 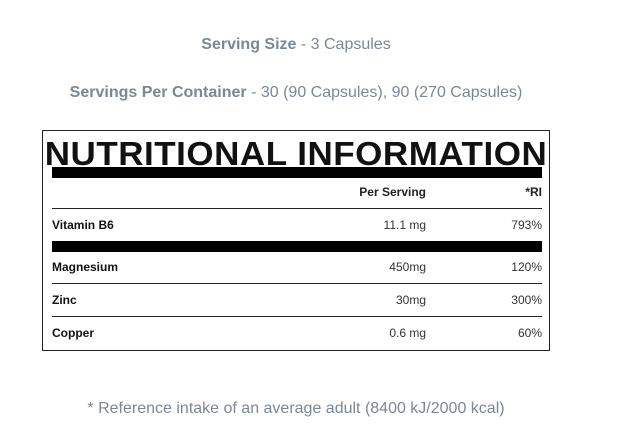 I want to click on serving-size: Serving Size - 3 Capsules, so click(x=296, y=45).